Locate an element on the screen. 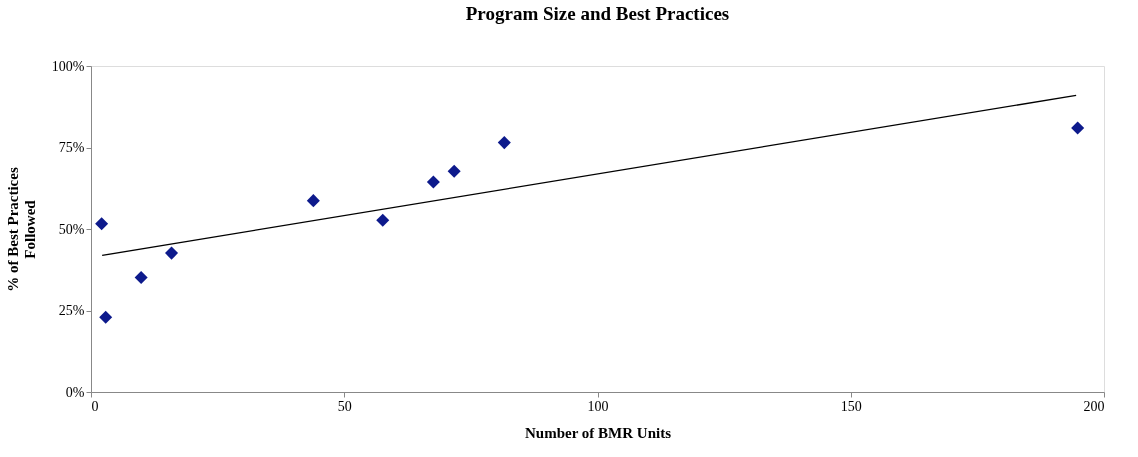 The width and height of the screenshot is (1138, 457). x-tick-label: 50 is located at coordinates (344, 406).